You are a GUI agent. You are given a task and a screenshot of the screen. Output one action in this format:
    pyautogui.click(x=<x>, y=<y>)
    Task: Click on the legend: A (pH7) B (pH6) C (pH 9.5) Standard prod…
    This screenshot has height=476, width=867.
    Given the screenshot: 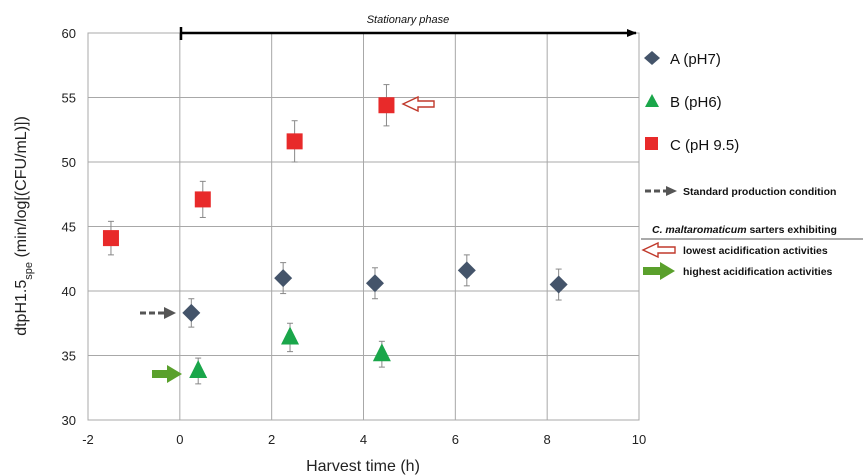 What is the action you would take?
    pyautogui.click(x=752, y=165)
    